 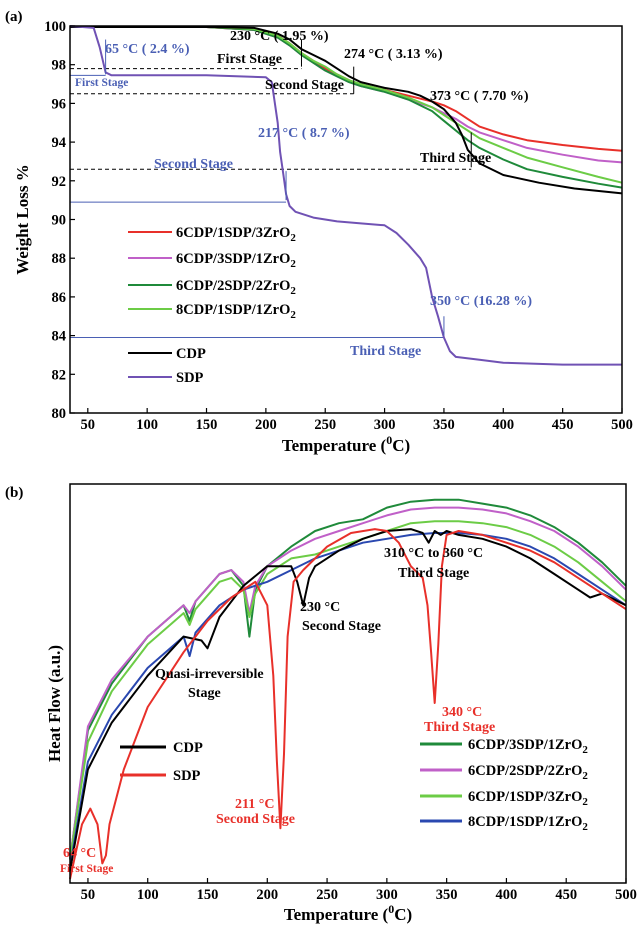 What do you see at coordinates (88, 895) in the screenshot?
I see `panel-b-x-tick-label-50: 50` at bounding box center [88, 895].